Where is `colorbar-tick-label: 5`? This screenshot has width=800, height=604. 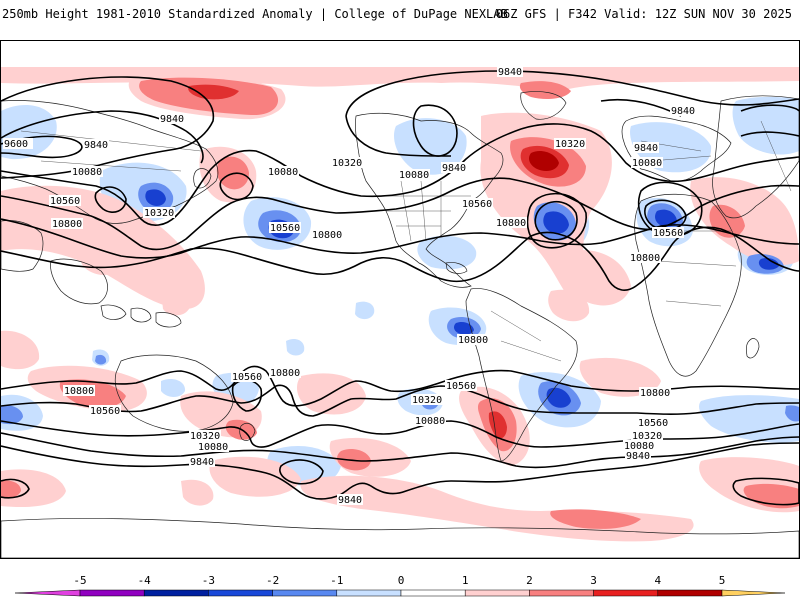
colorbar-tick-label: 5 is located at coordinates (722, 580).